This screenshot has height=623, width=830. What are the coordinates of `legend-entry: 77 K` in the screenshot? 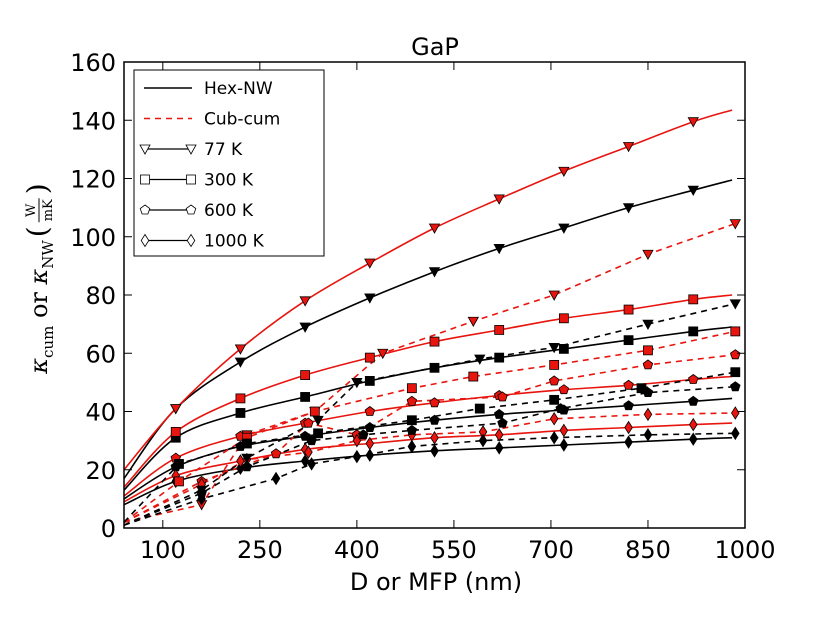 It's located at (191, 150).